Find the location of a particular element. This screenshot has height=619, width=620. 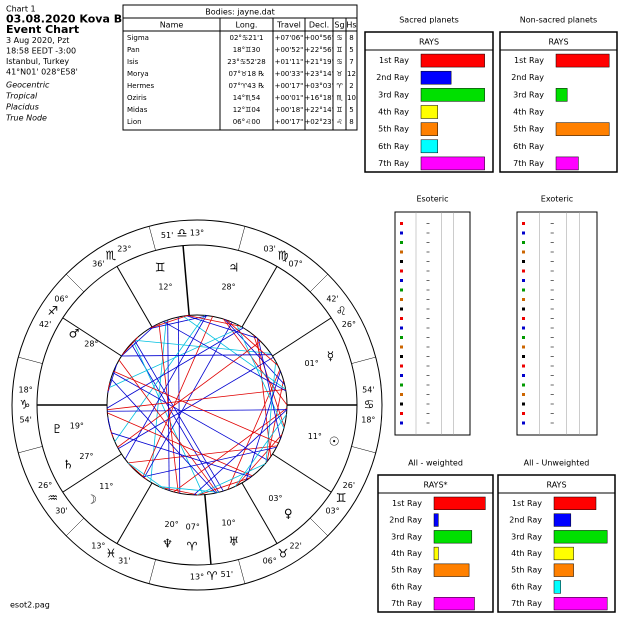

table-cell: 7 is located at coordinates (351, 62).